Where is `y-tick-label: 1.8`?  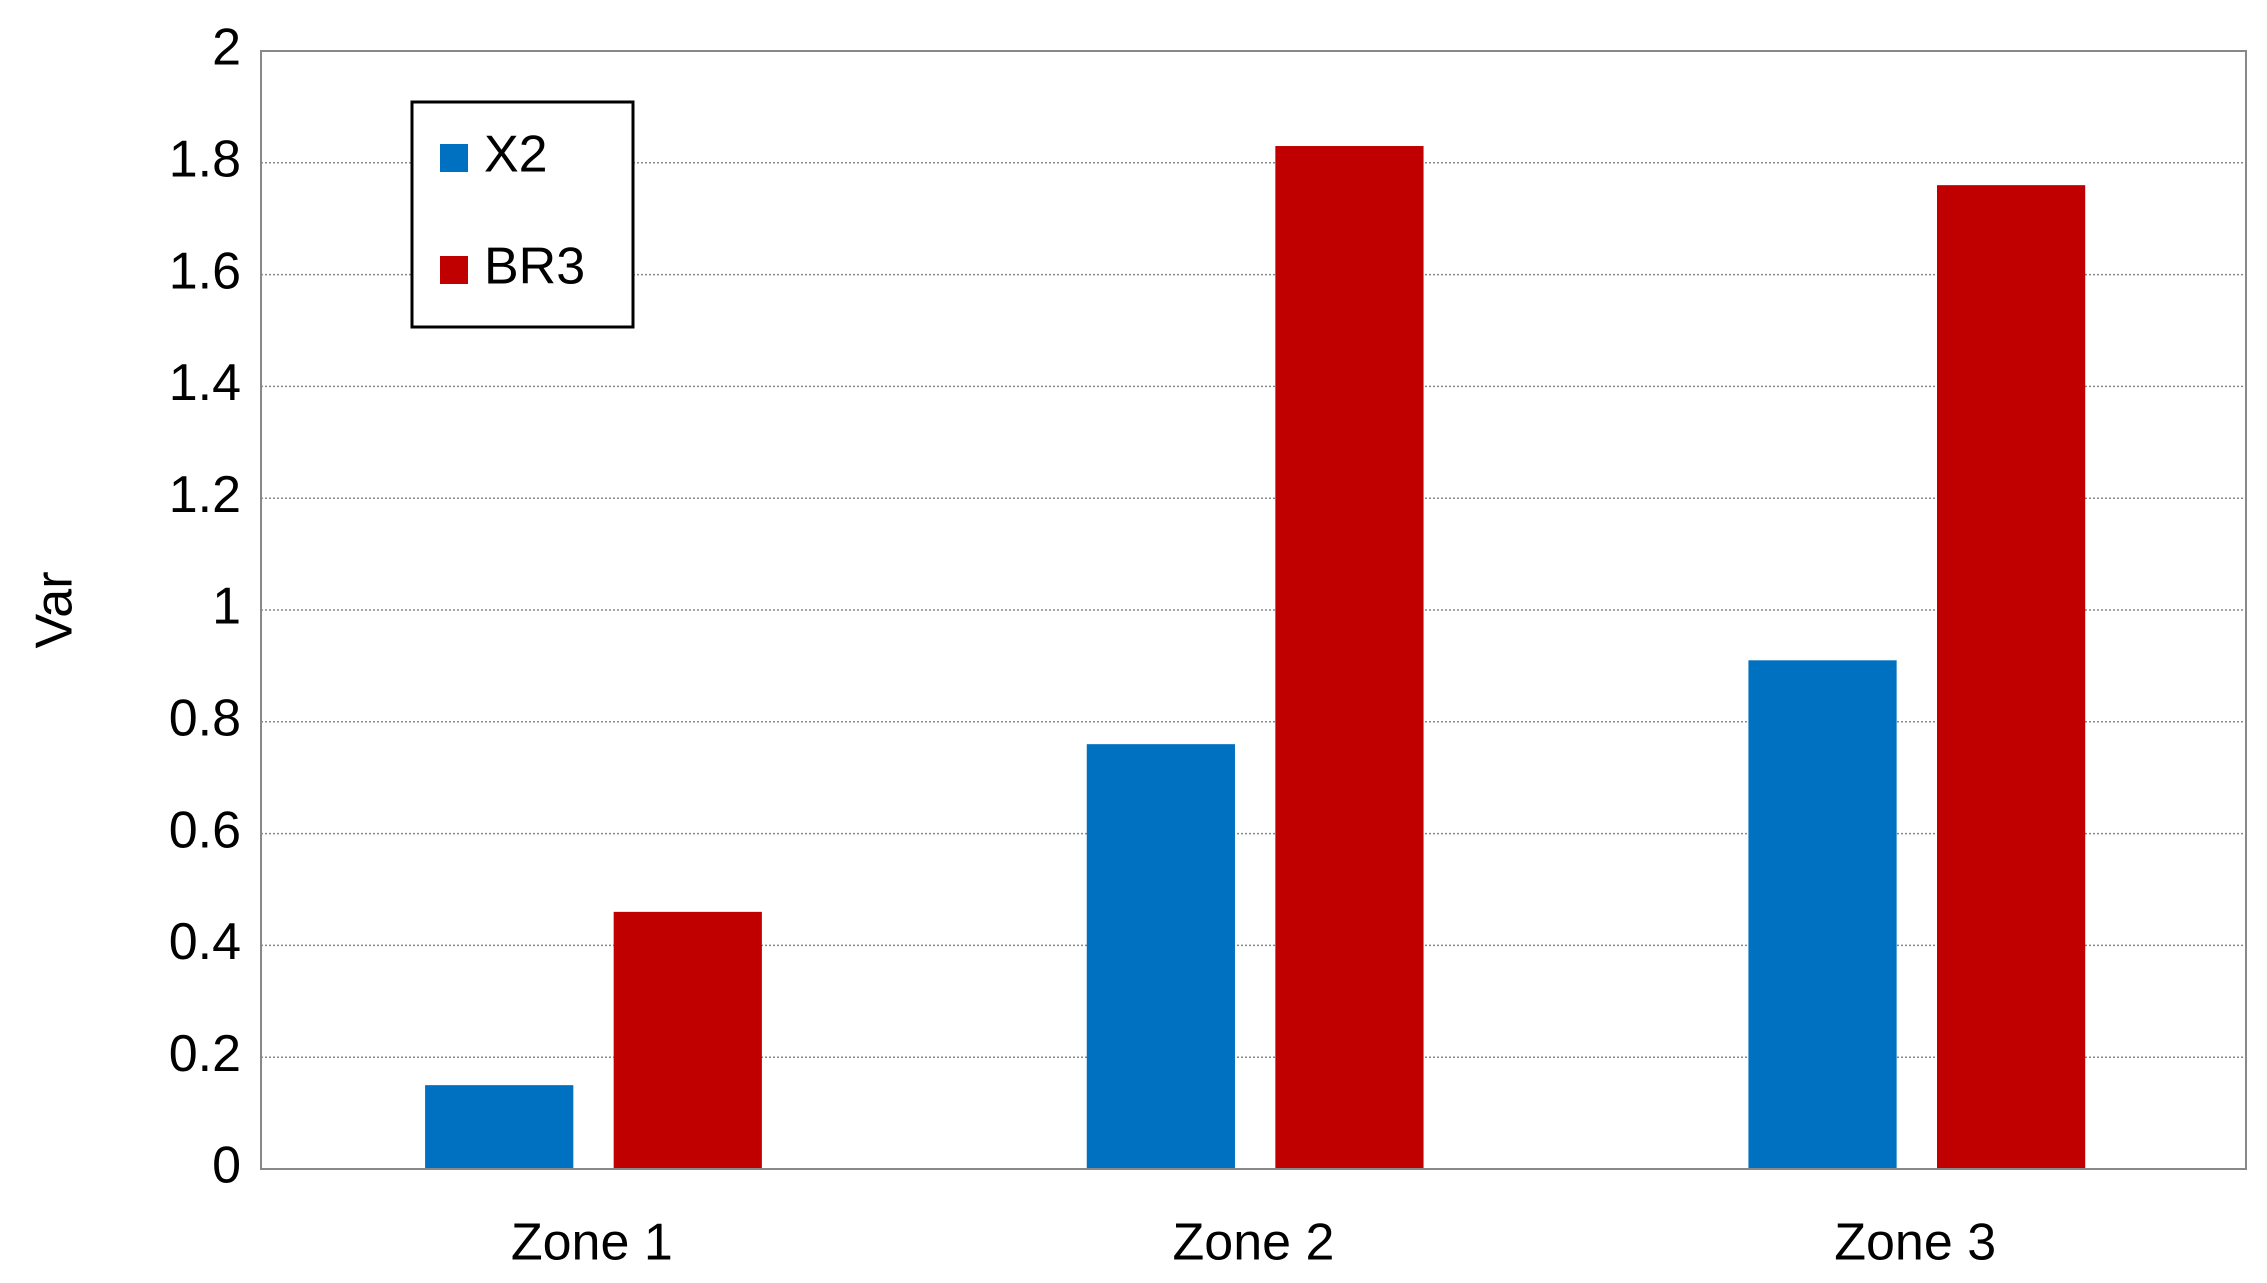 y-tick-label: 1.8 is located at coordinates (205, 160).